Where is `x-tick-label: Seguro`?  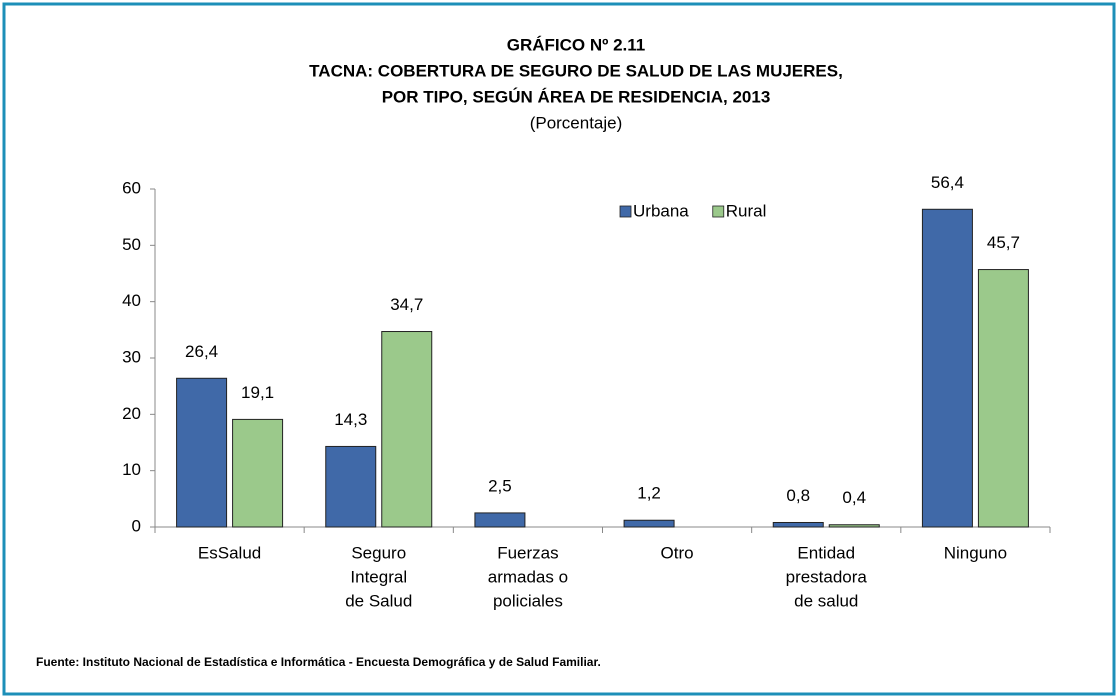
x-tick-label: Seguro is located at coordinates (378, 552).